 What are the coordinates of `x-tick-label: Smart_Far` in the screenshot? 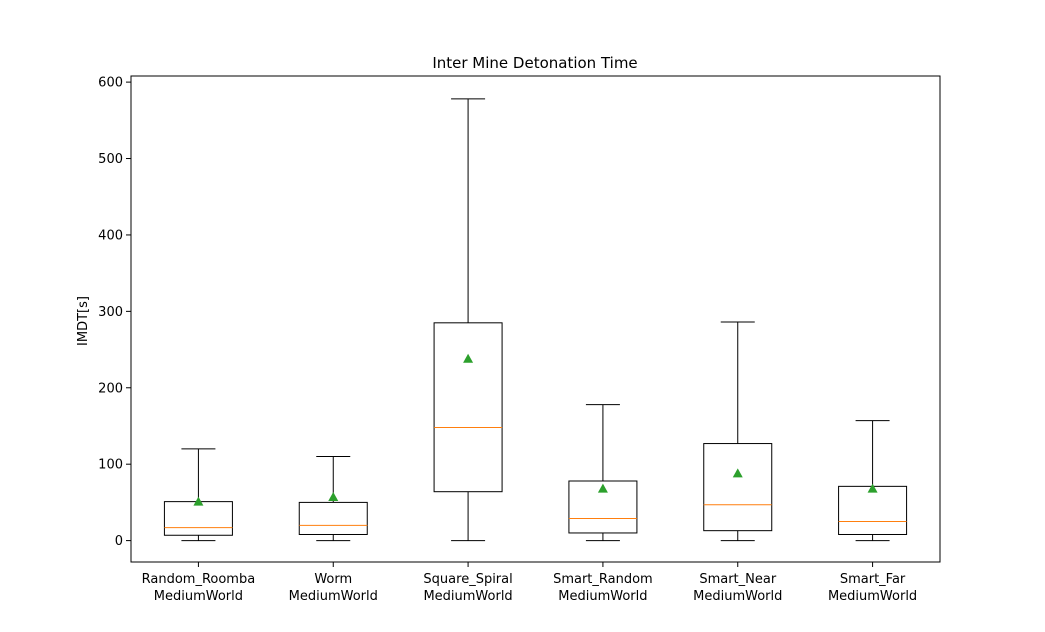 It's located at (873, 579).